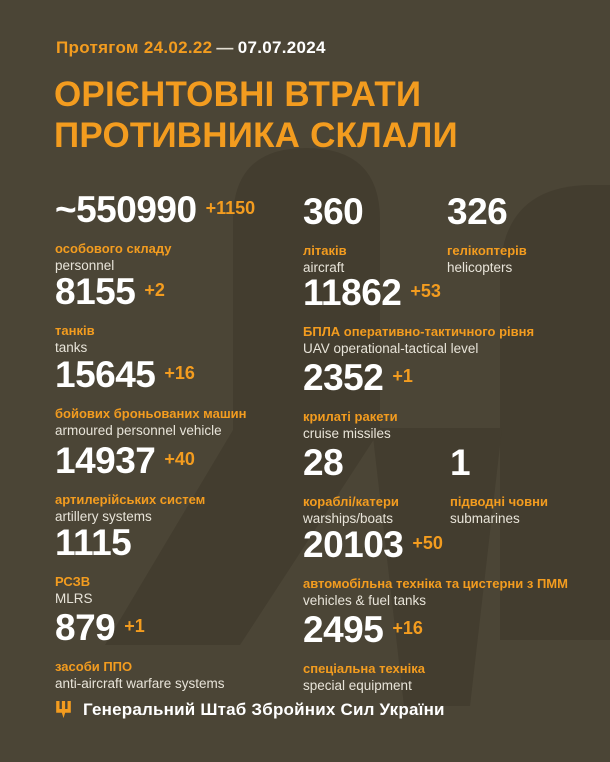 The image size is (610, 762). Describe the element at coordinates (71, 347) in the screenshot. I see `stat-label-en: tanks` at that location.